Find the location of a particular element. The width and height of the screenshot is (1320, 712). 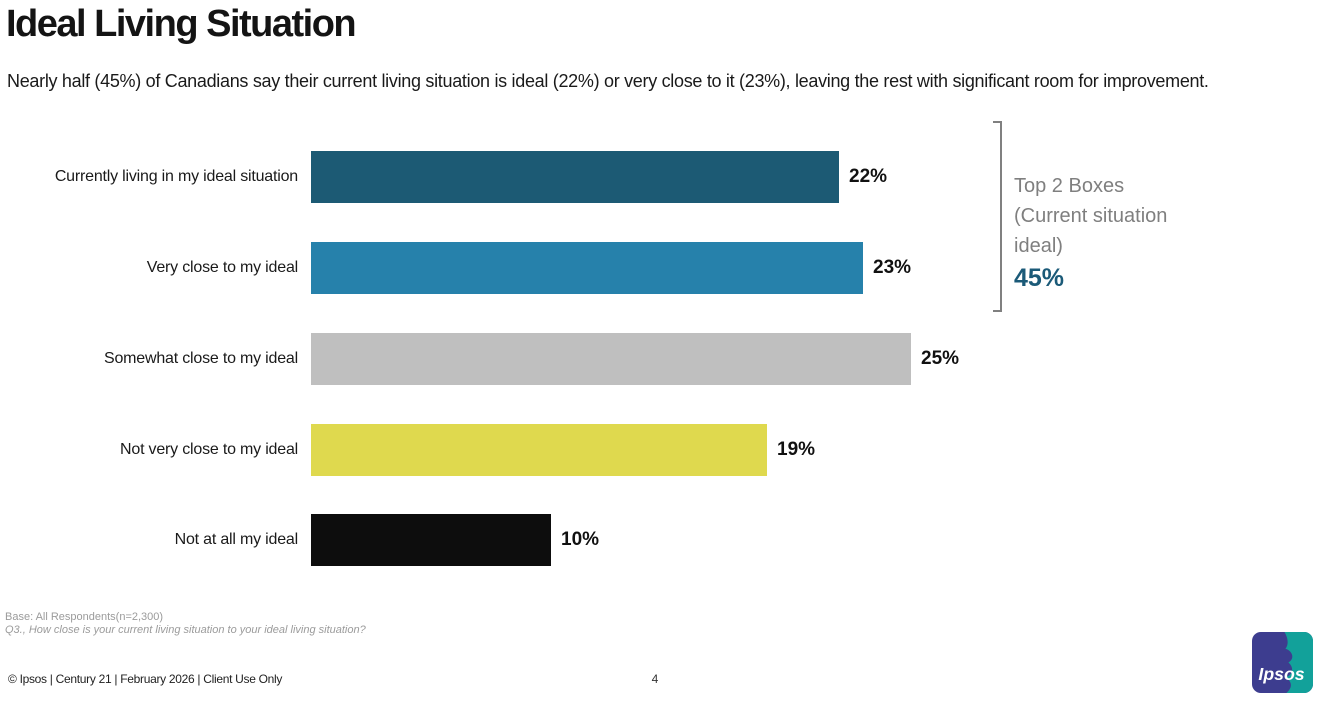

bar-row: Very close to my ideal 23% is located at coordinates (505, 268).